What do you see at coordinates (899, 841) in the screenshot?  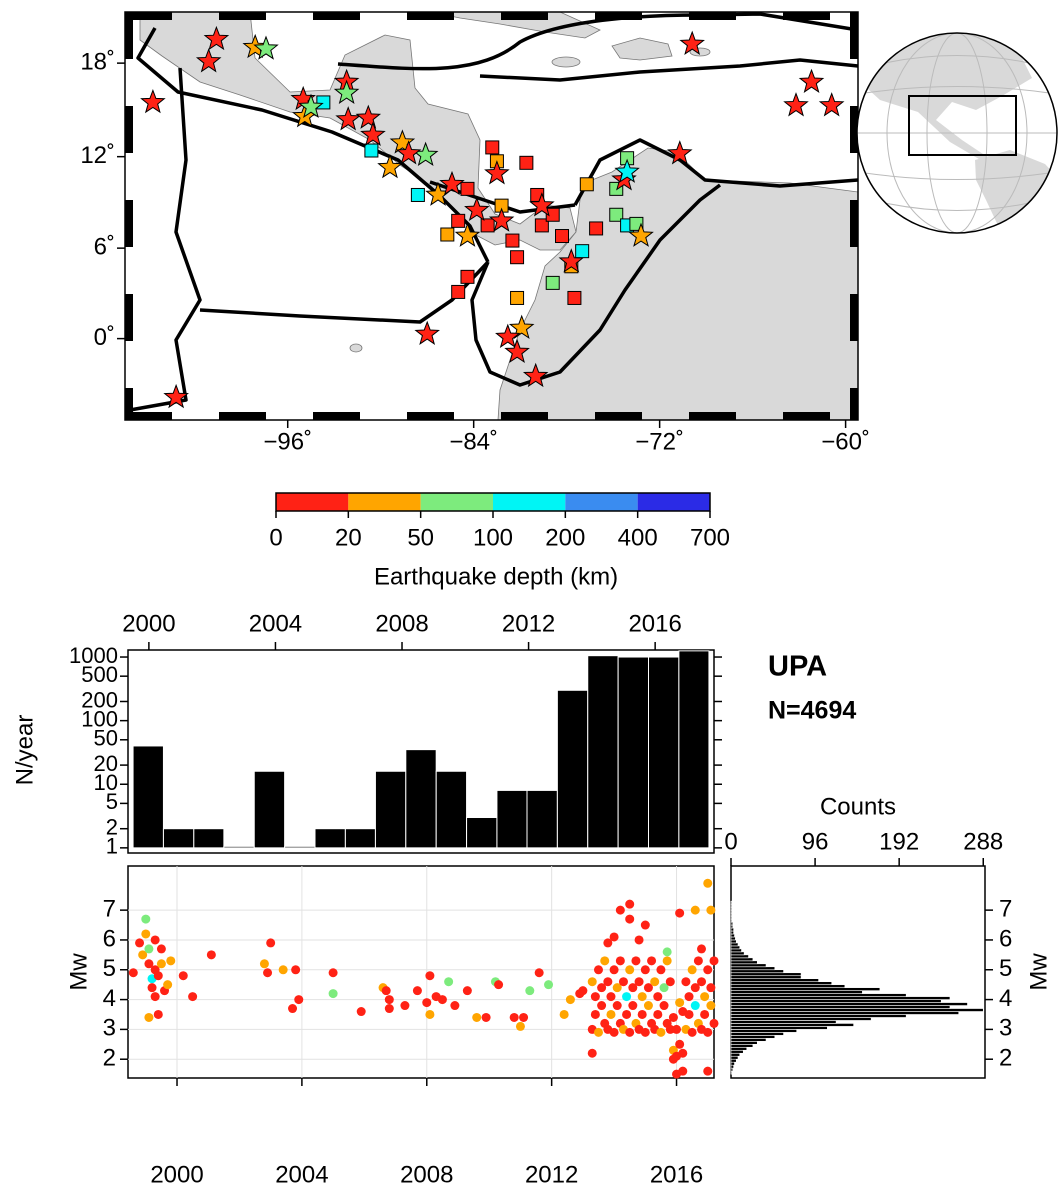 I see `x-tick-label: 192` at bounding box center [899, 841].